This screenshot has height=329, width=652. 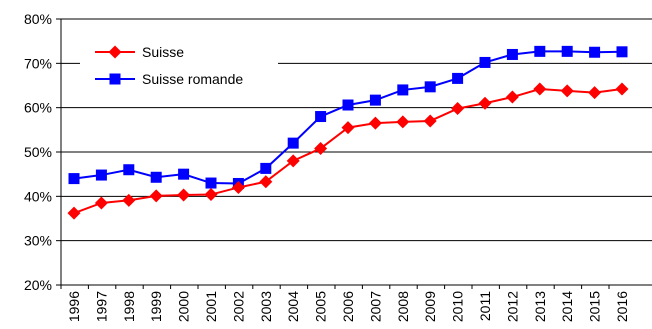 I want to click on y-tick-labels: 20% 30% 40% 50% 60% 70% 80%, so click(x=38, y=152).